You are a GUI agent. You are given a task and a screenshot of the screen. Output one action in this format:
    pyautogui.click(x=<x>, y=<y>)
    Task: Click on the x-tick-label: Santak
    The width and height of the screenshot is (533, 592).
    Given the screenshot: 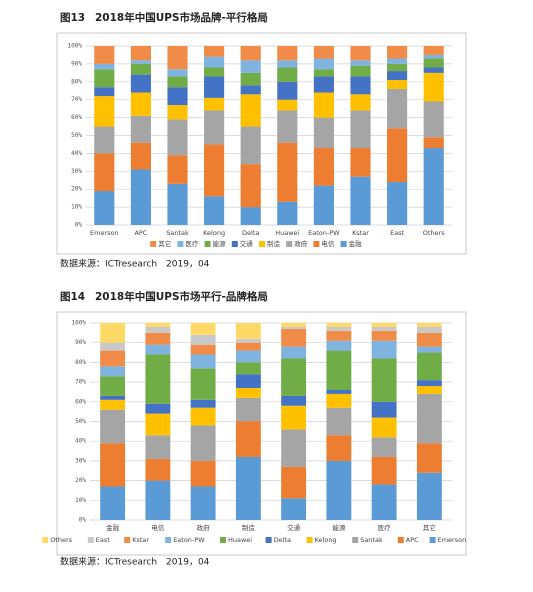 What is the action you would take?
    pyautogui.click(x=177, y=233)
    